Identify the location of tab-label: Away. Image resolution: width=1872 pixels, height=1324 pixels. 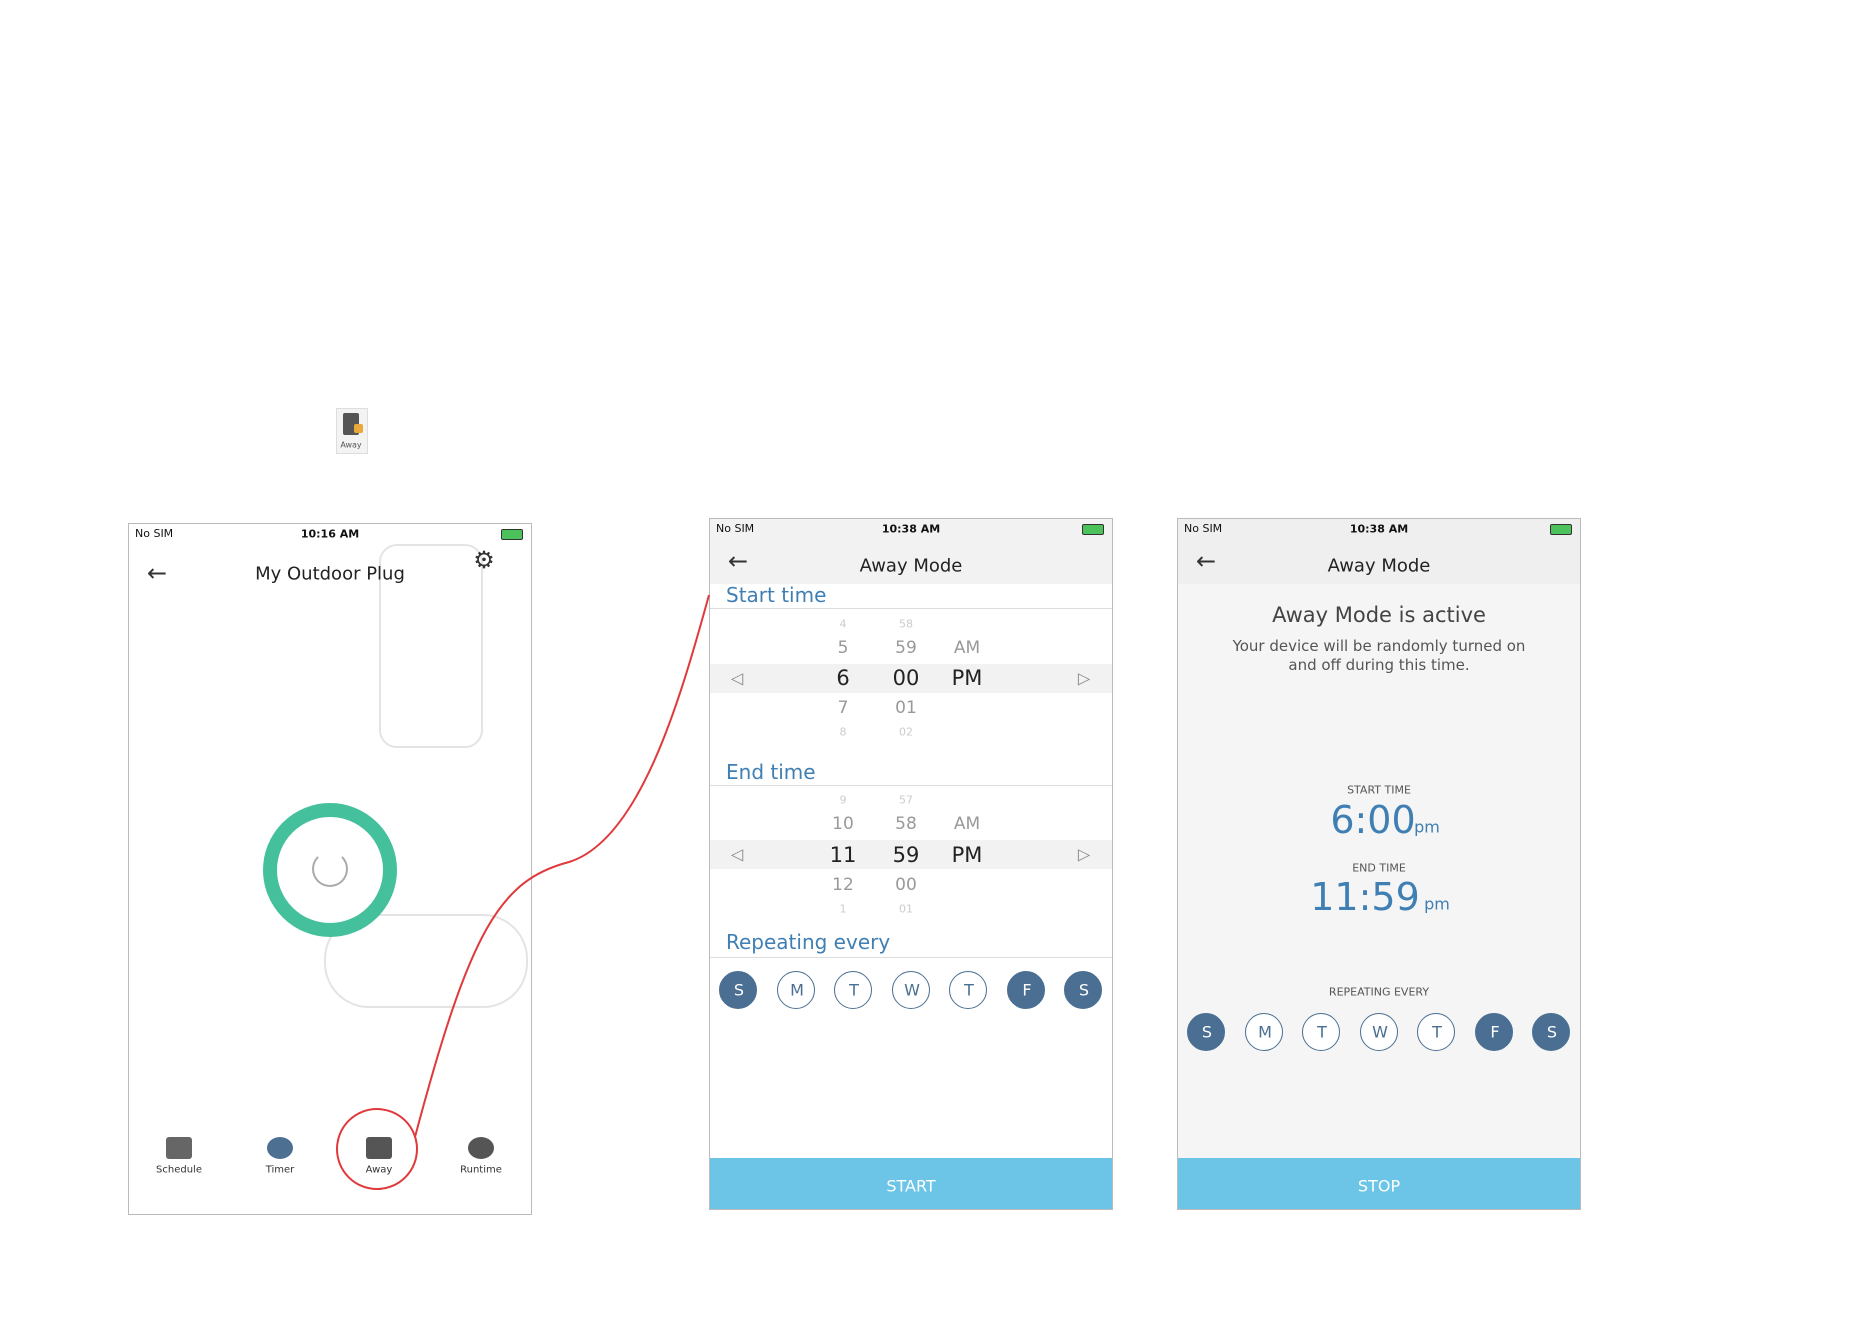
(379, 1170).